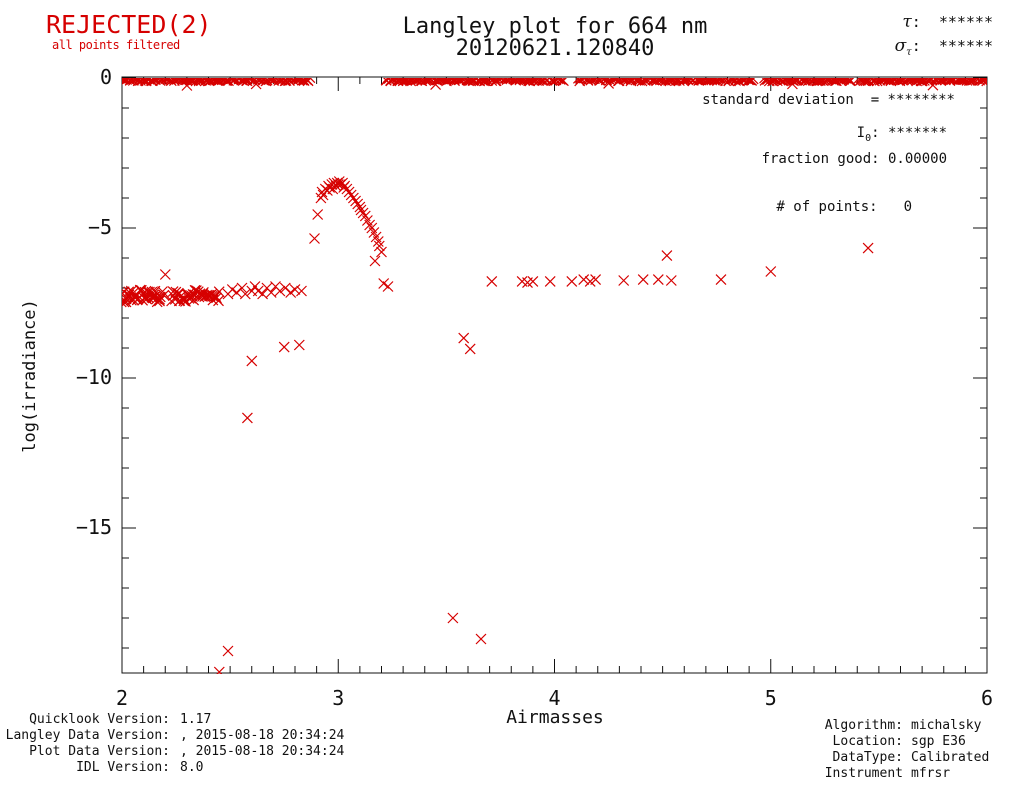  Describe the element at coordinates (965, 46) in the screenshot. I see `sigma-value: ******` at that location.